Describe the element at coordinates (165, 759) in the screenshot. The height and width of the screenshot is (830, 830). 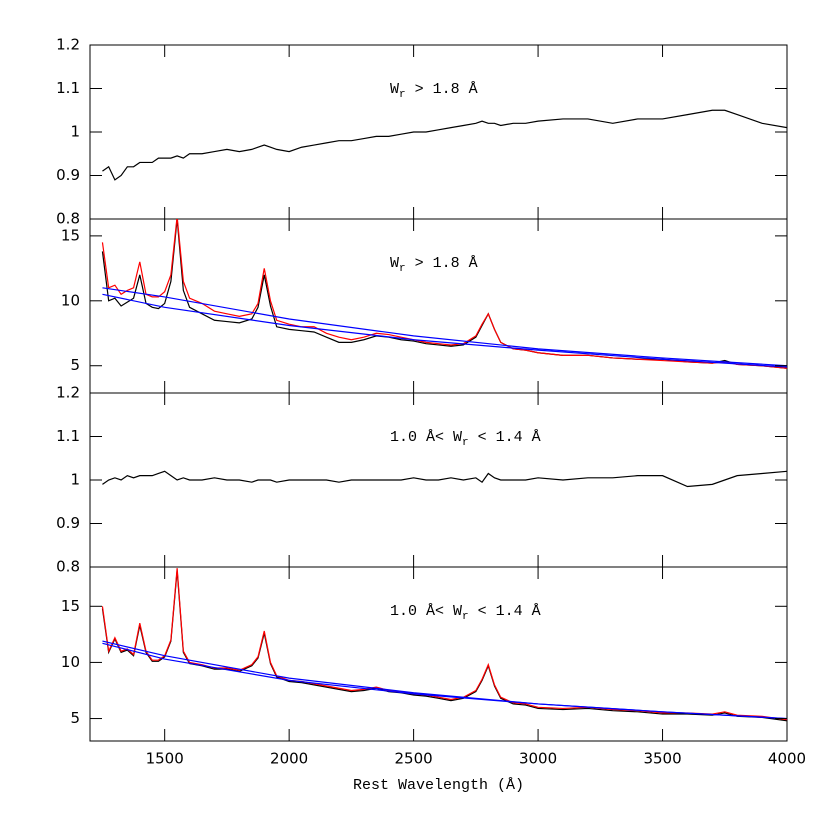
I see `x-tick-label: 1500` at that location.